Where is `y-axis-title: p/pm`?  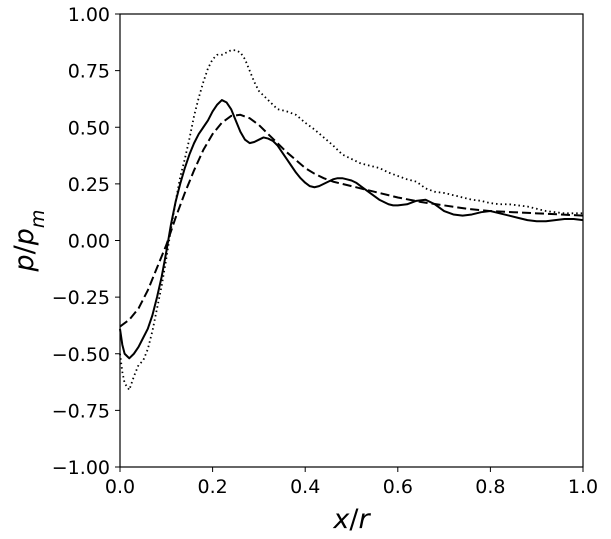 y-axis-title: p/pm is located at coordinates (29, 241).